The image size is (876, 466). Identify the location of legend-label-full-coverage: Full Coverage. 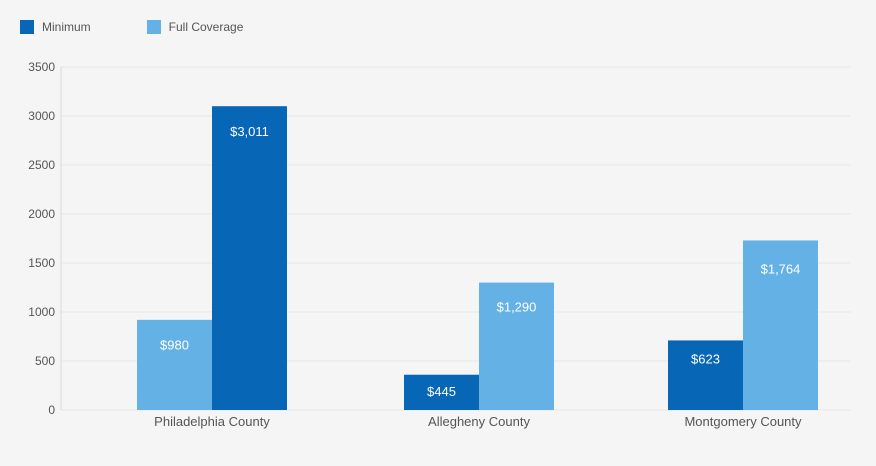
(206, 27).